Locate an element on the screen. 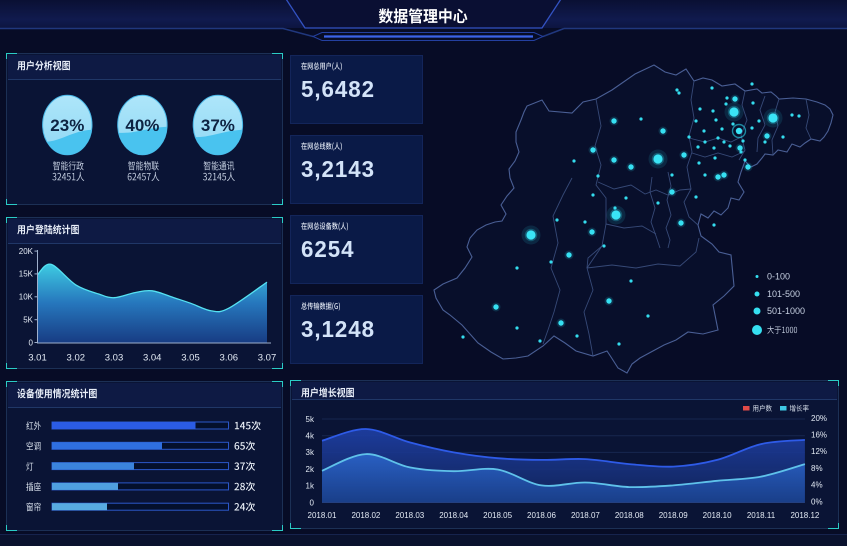  svg-text: 3.07 is located at coordinates (267, 358).